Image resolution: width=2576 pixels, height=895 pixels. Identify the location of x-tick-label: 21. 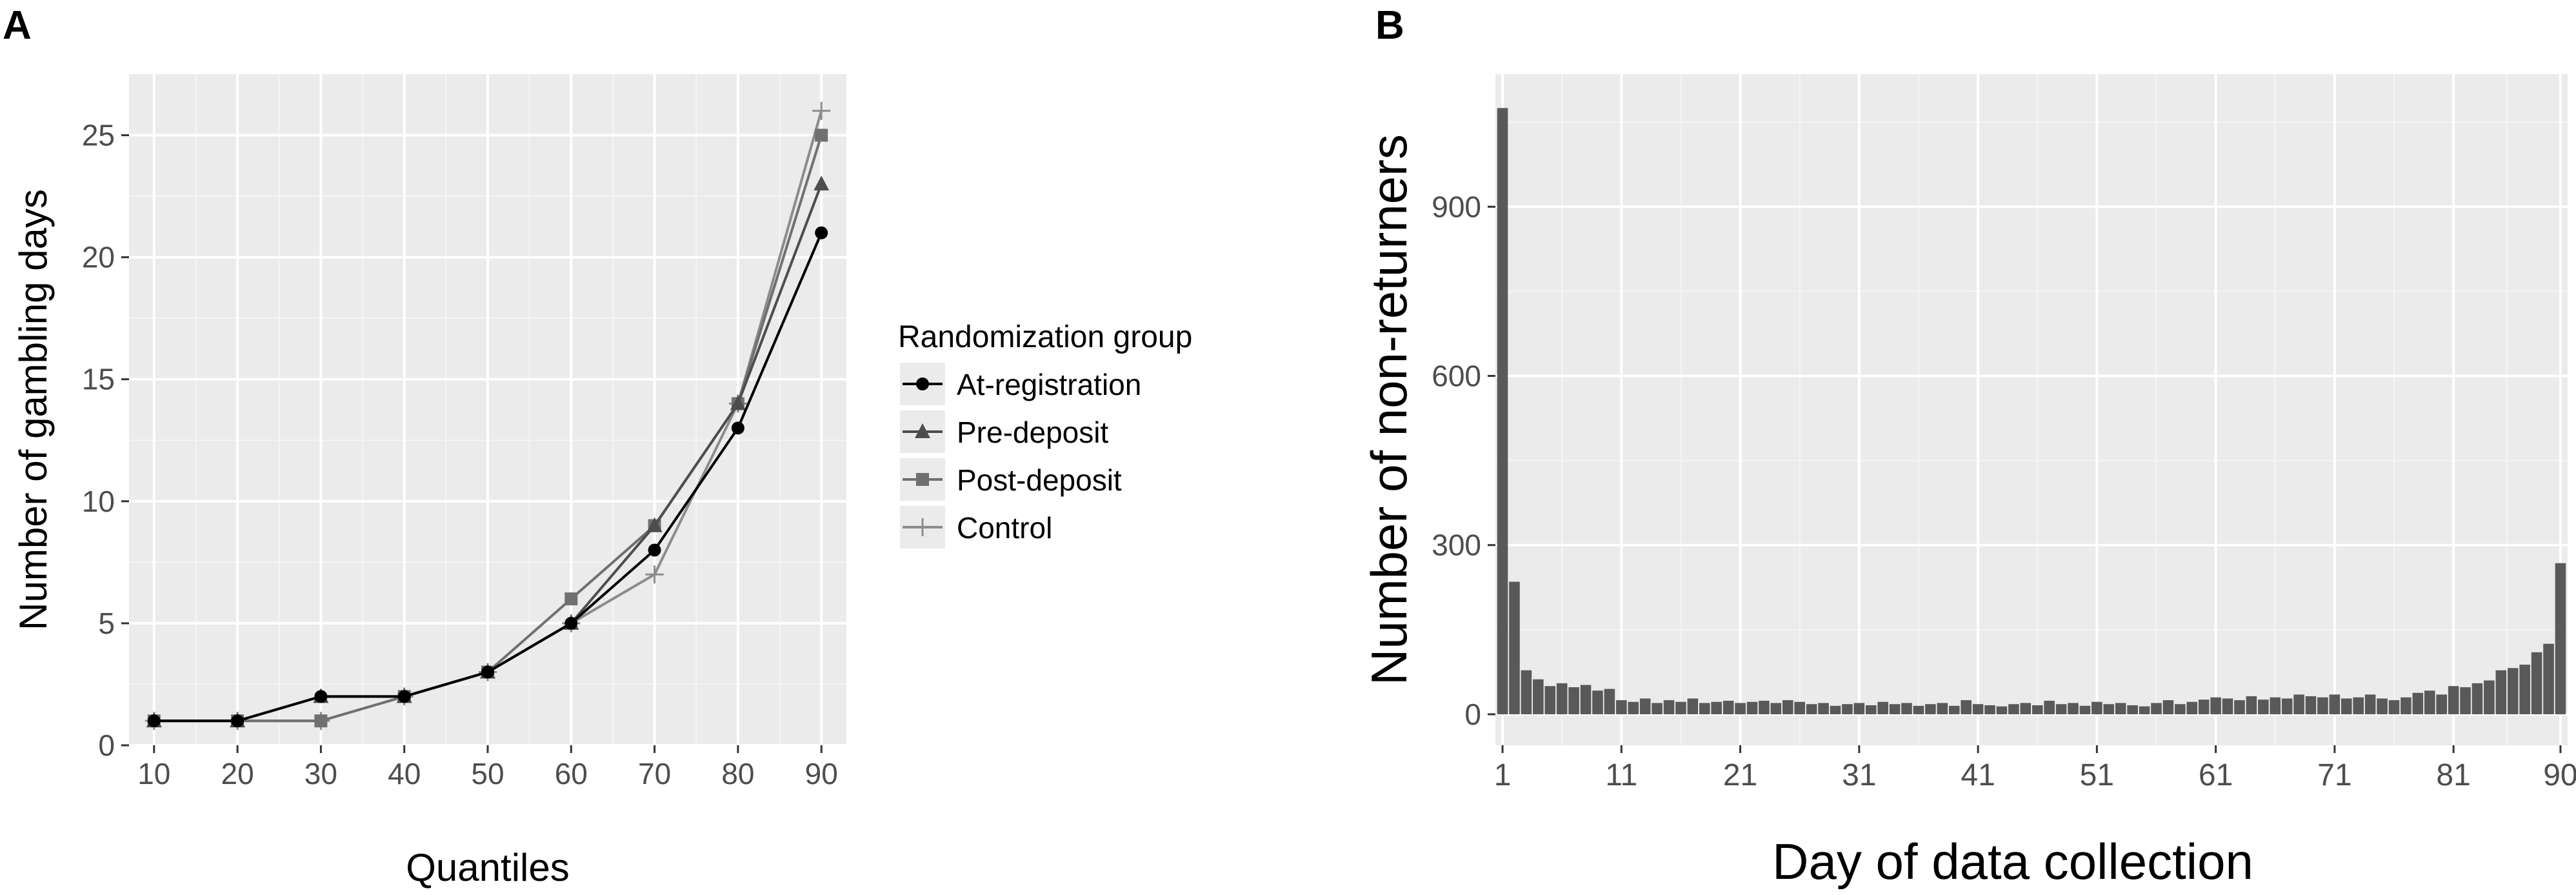
(1740, 775).